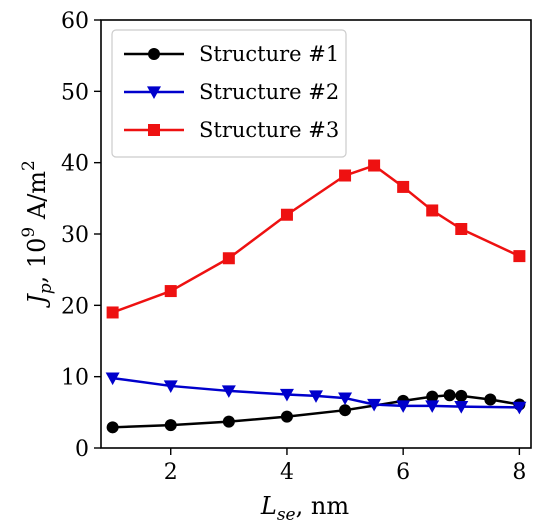 Image resolution: width=550 pixels, height=529 pixels. I want to click on y-tick-label: 0, so click(82, 449).